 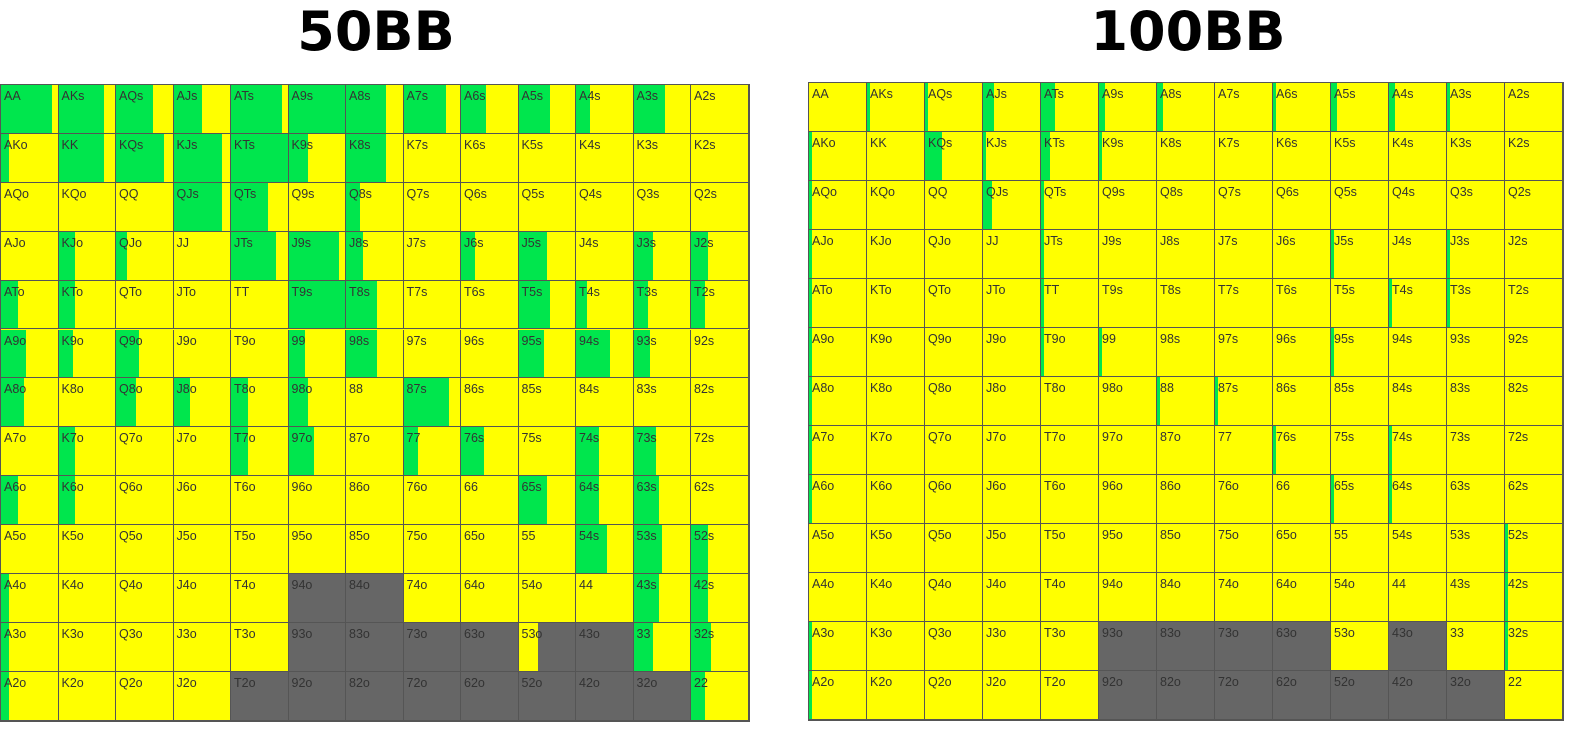 What do you see at coordinates (1186, 205) in the screenshot?
I see `hand-cell: Q8s` at bounding box center [1186, 205].